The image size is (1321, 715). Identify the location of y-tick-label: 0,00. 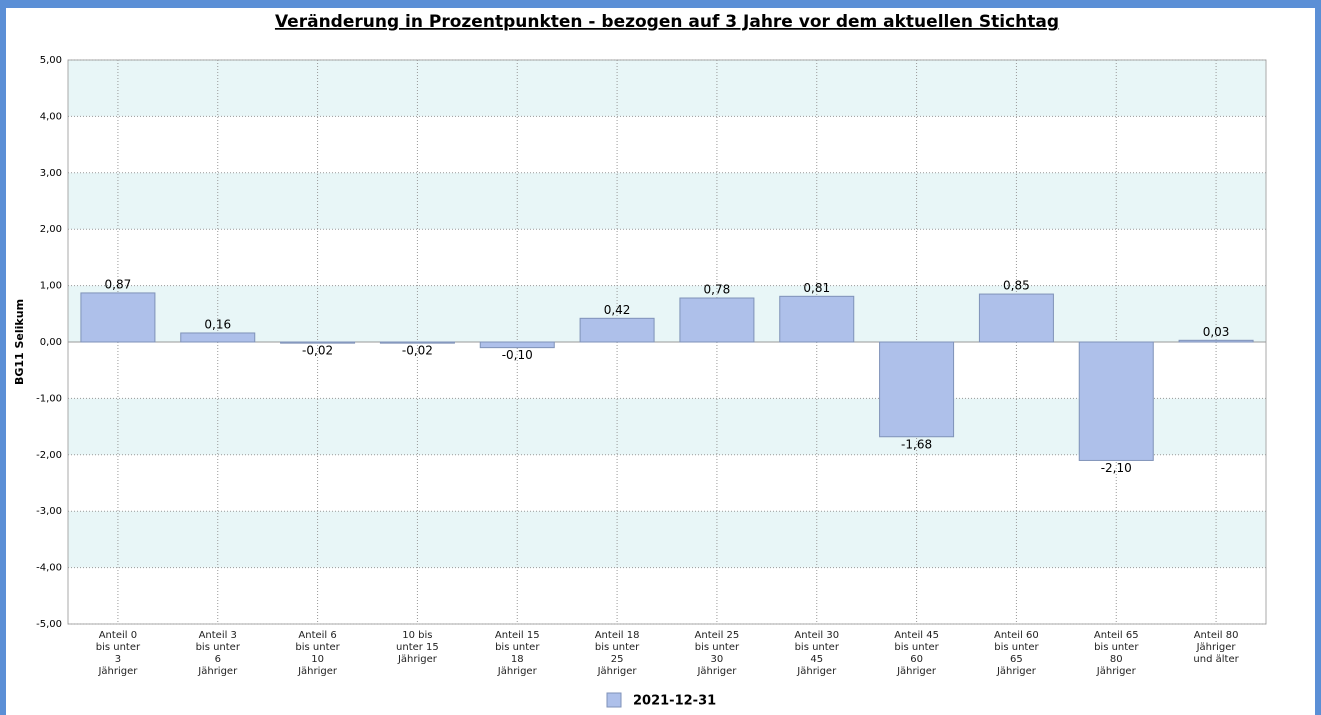
(51, 342).